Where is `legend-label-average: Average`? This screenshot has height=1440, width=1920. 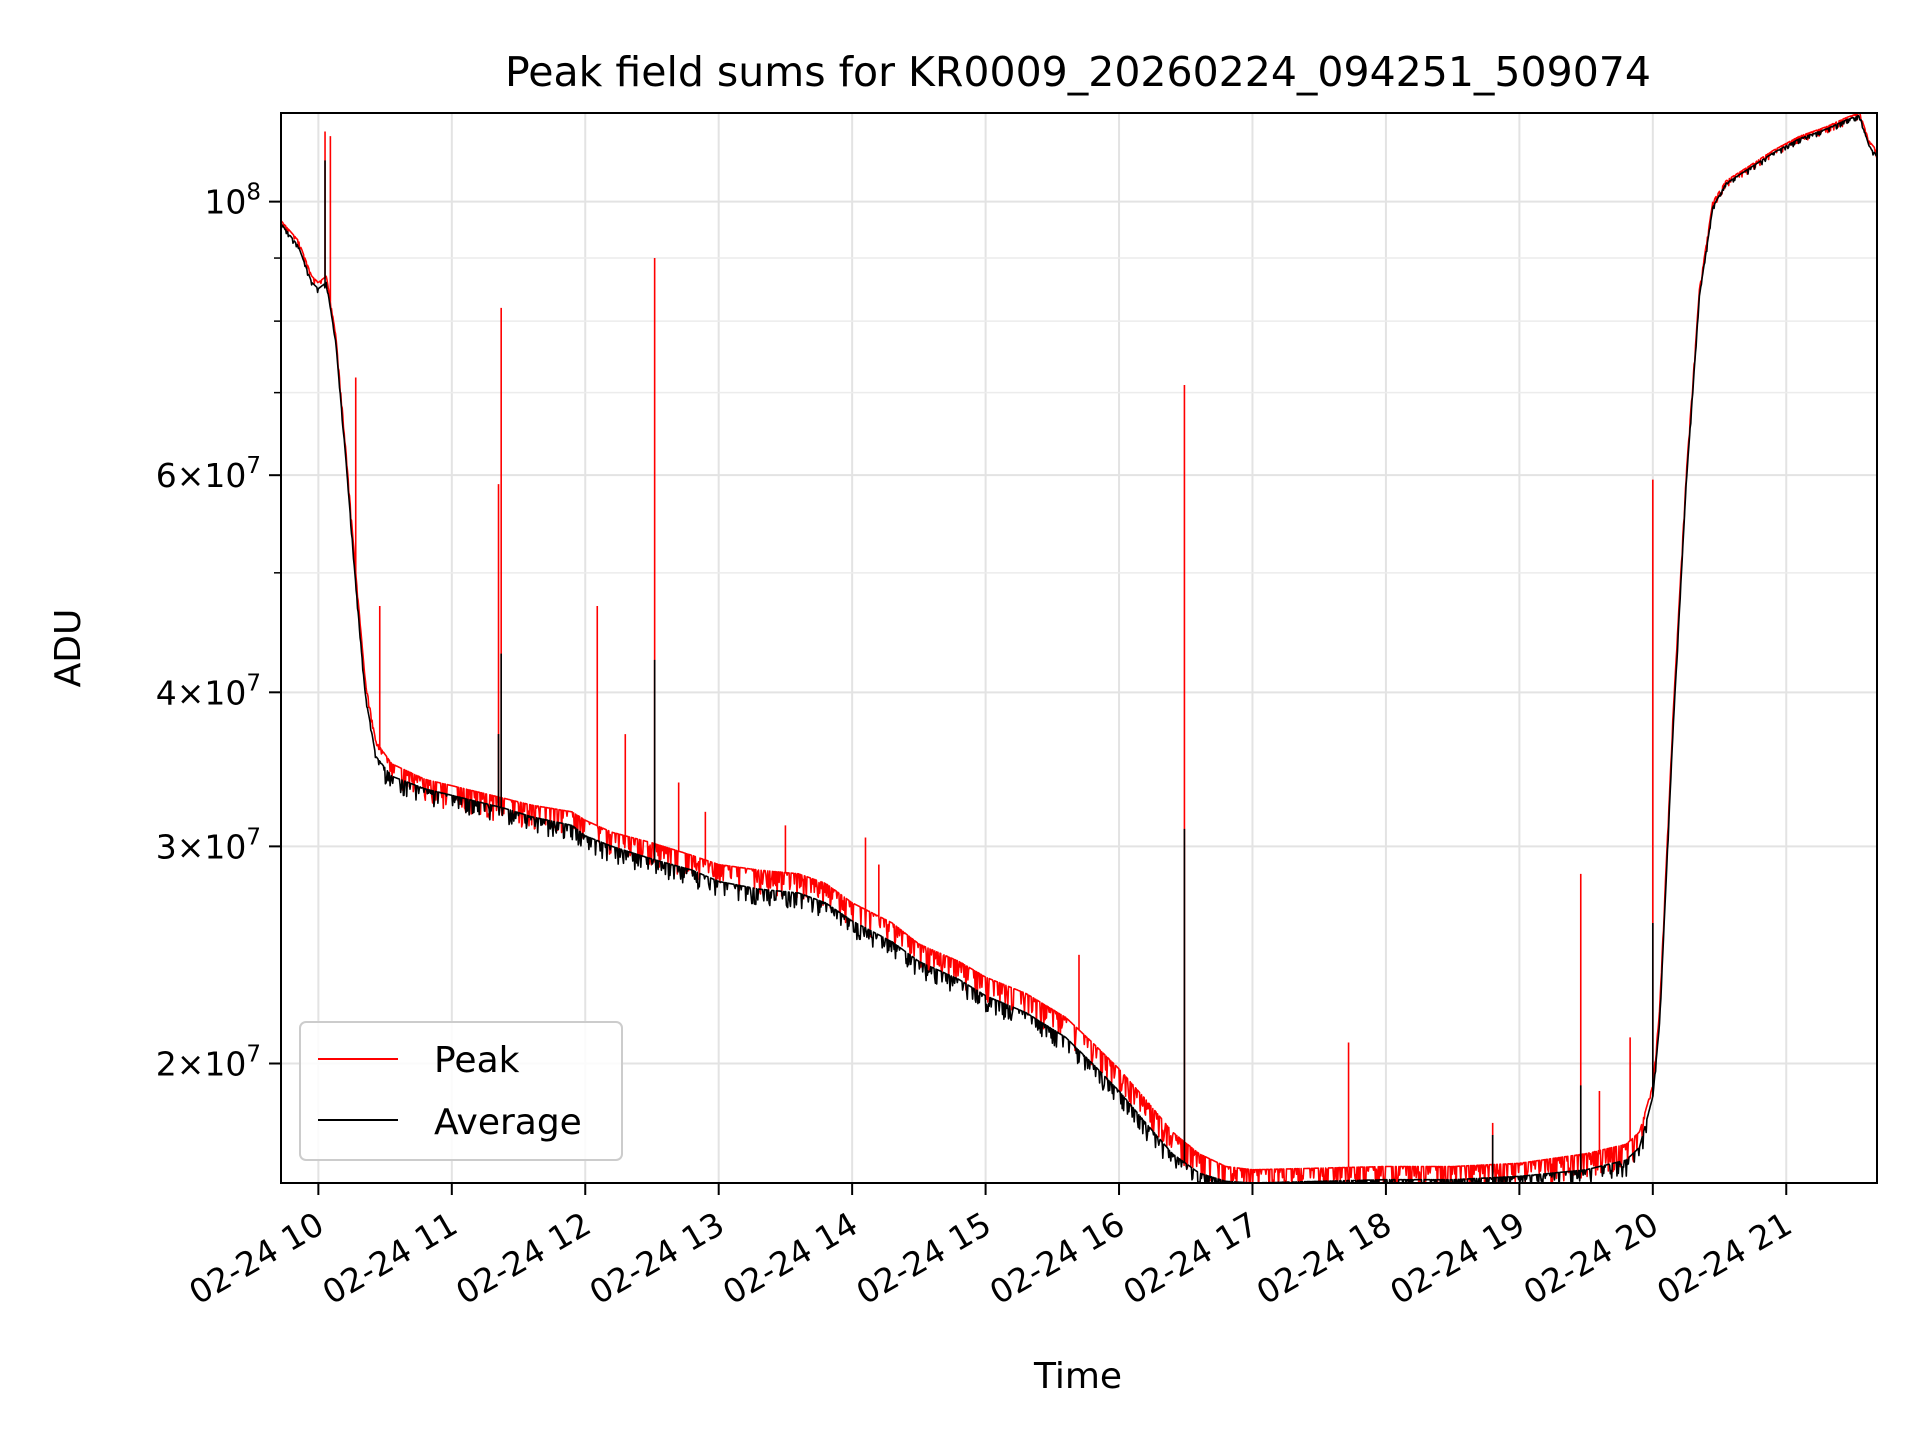 legend-label-average: Average is located at coordinates (508, 1122).